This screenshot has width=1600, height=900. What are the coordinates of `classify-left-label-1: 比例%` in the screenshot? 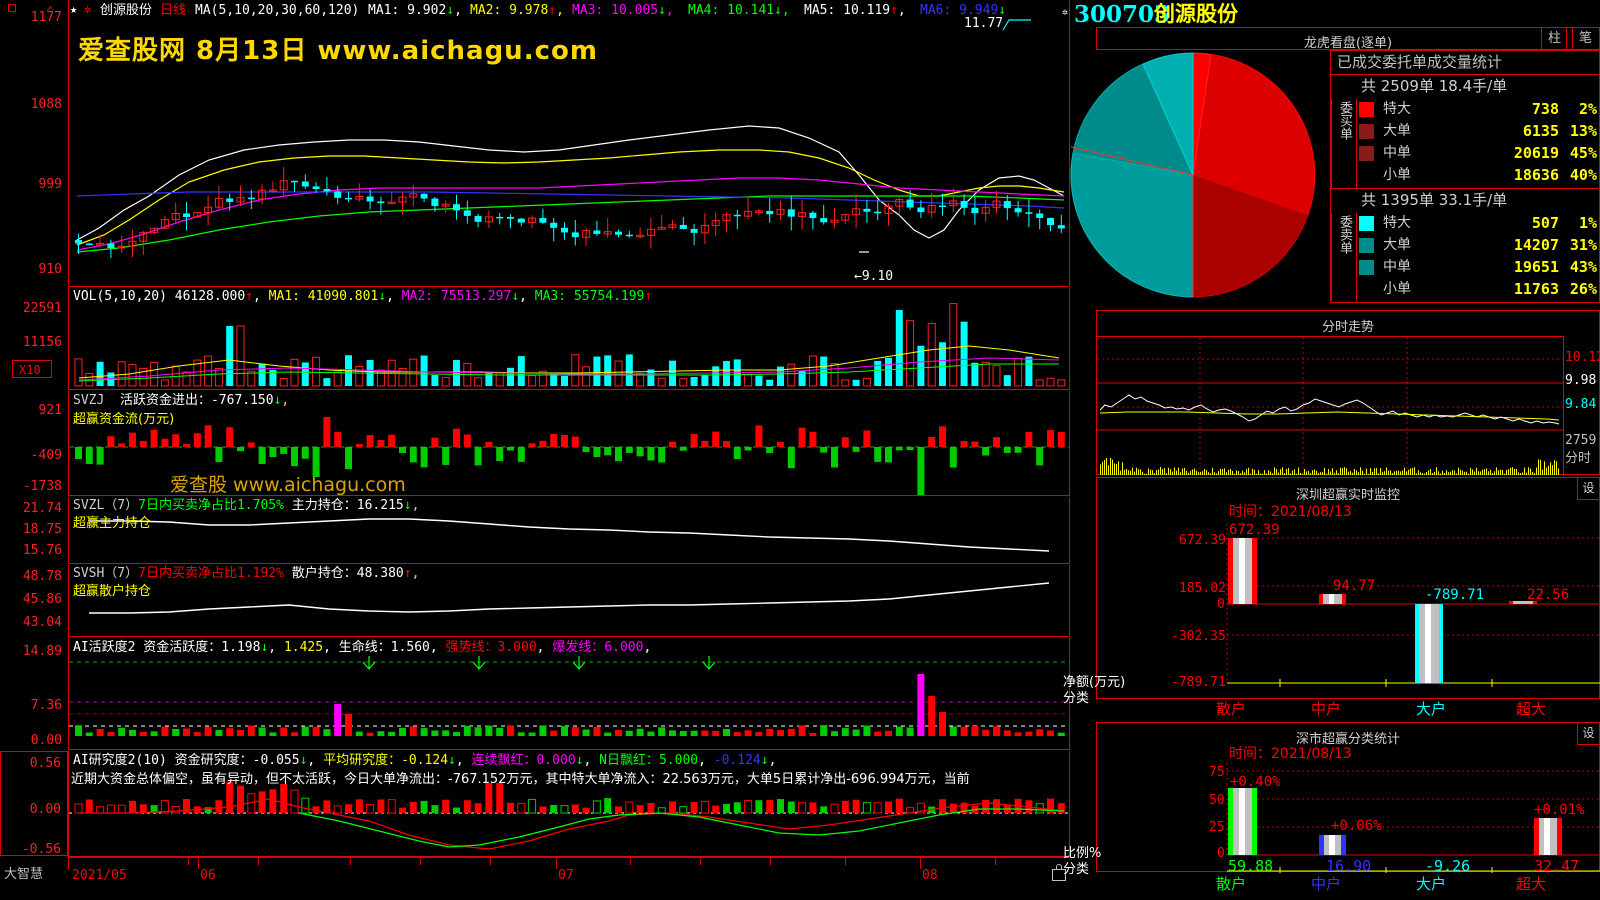 It's located at (1082, 853).